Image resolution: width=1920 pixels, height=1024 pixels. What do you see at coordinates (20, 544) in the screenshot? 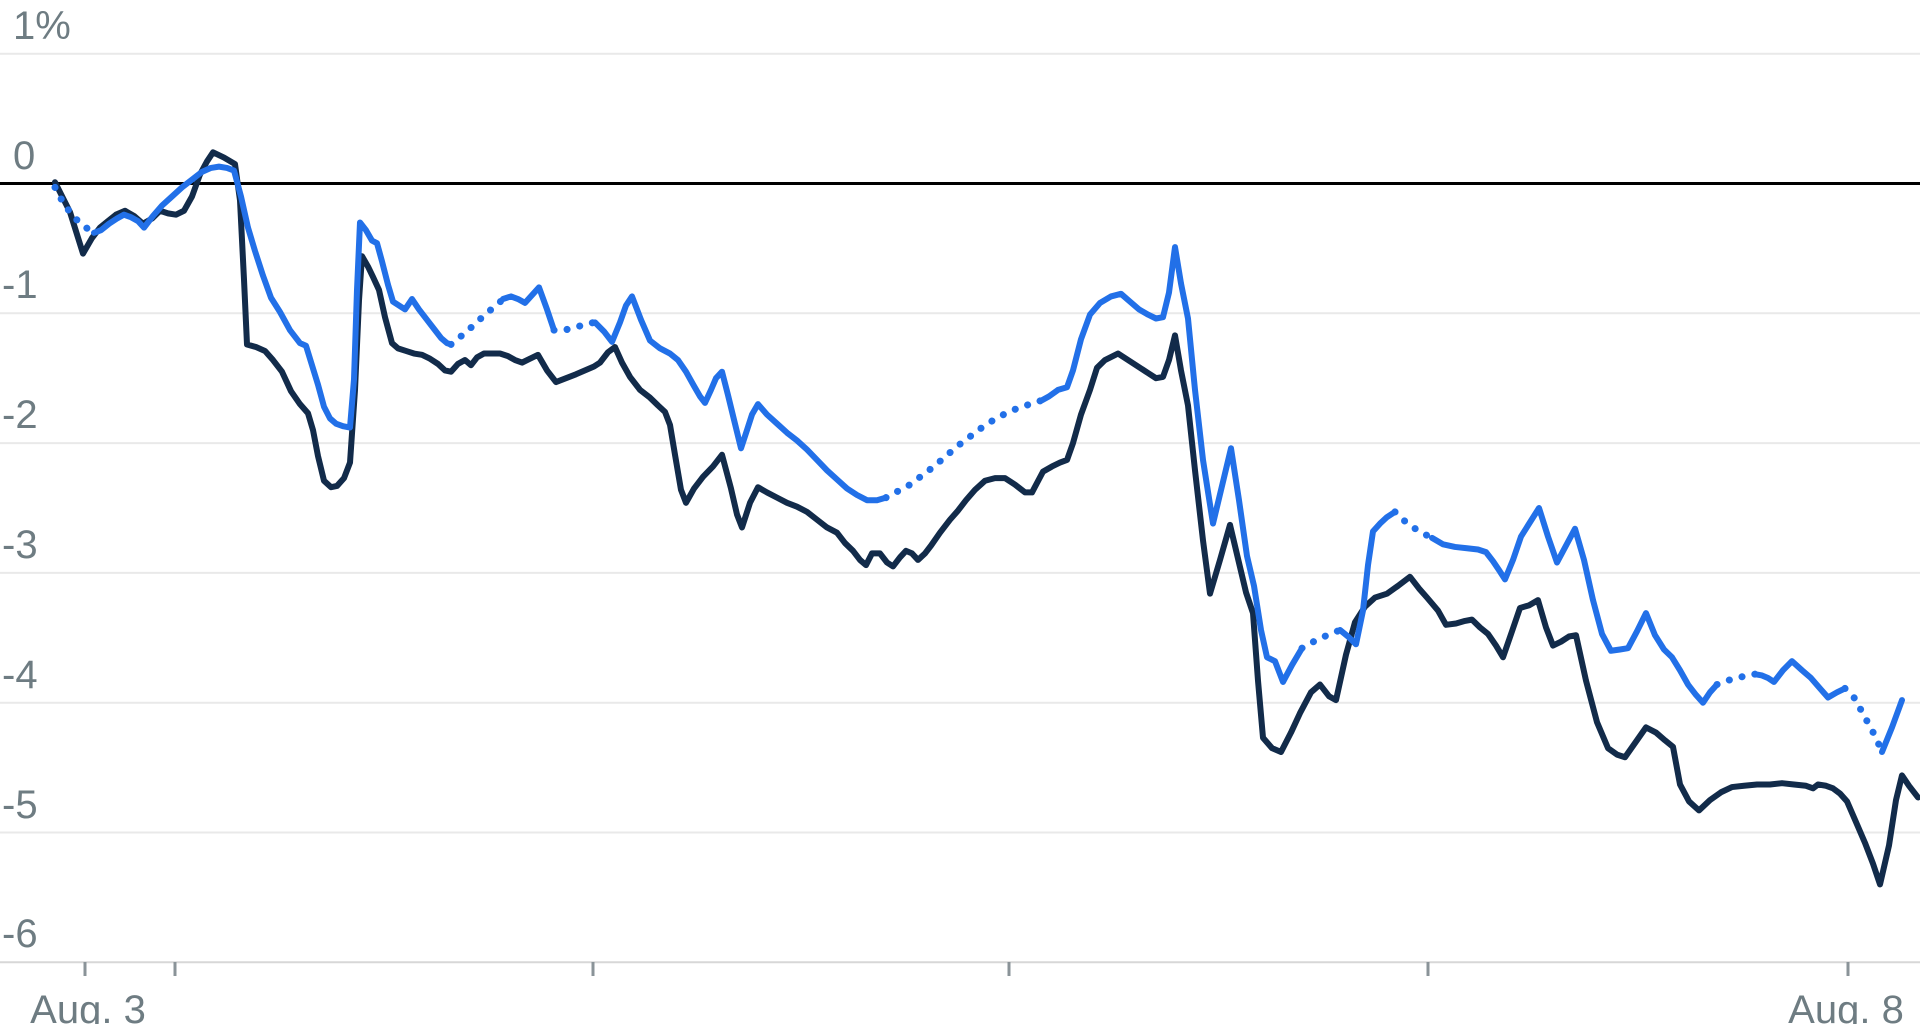
I see `y-axis-label: -3` at bounding box center [20, 544].